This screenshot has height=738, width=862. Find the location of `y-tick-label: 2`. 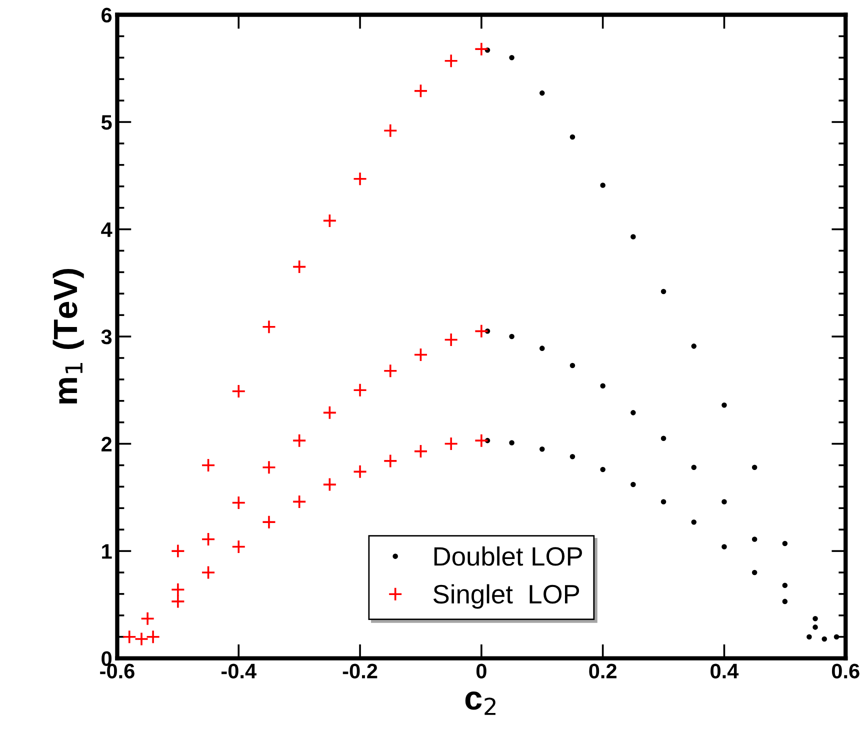

y-tick-label: 2 is located at coordinates (107, 444).